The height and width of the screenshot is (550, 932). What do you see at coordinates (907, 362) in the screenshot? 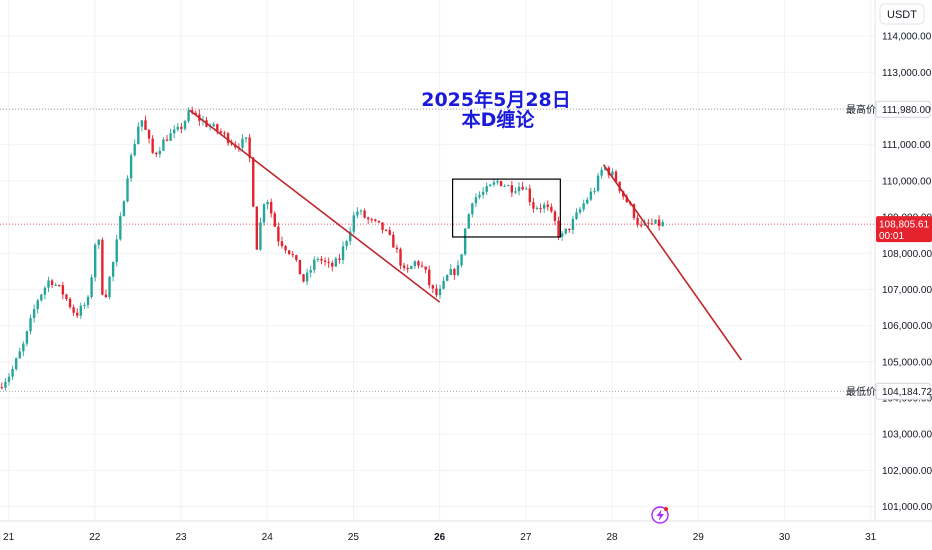
I see `y-tick-label: 105,000.00` at bounding box center [907, 362].